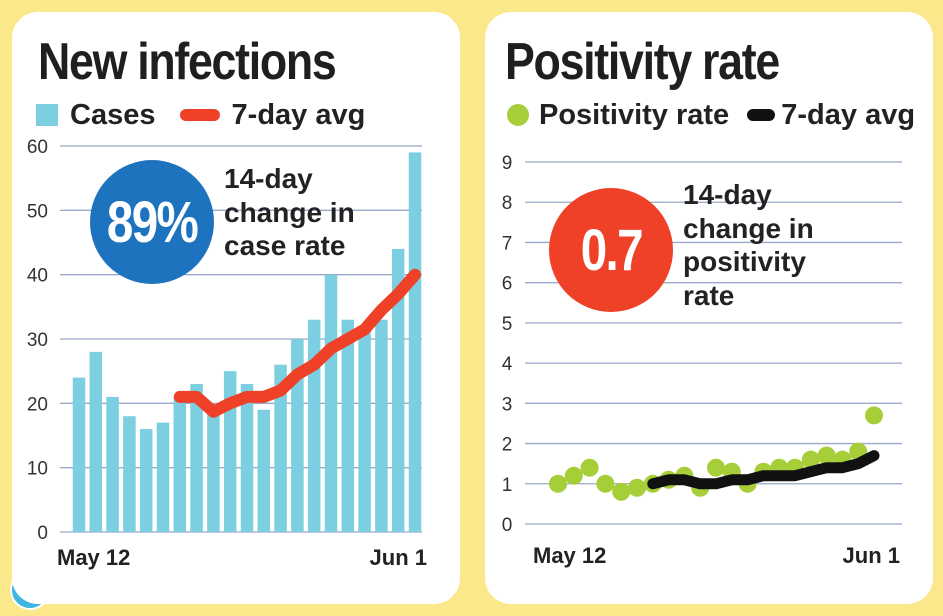  I want to click on legend-swatch-bar, so click(47, 115).